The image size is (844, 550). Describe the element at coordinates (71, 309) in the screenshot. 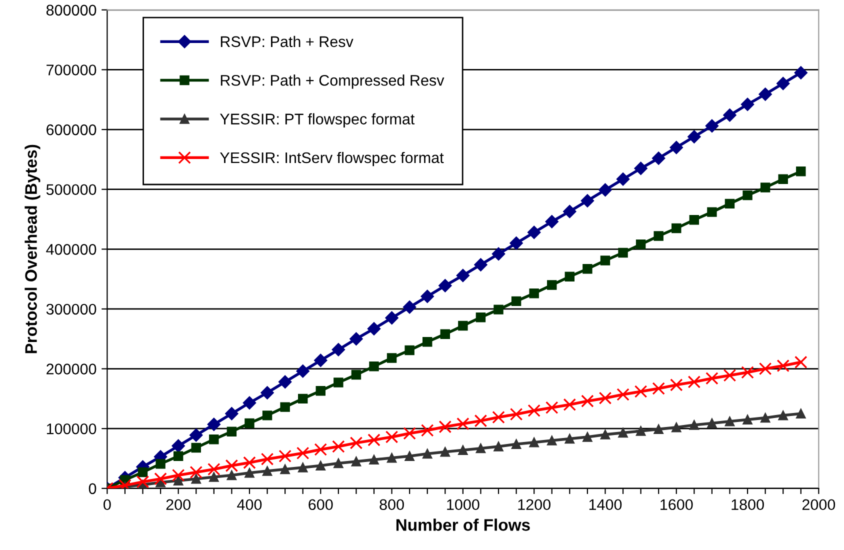

I see `y-tick-label: 300000` at that location.